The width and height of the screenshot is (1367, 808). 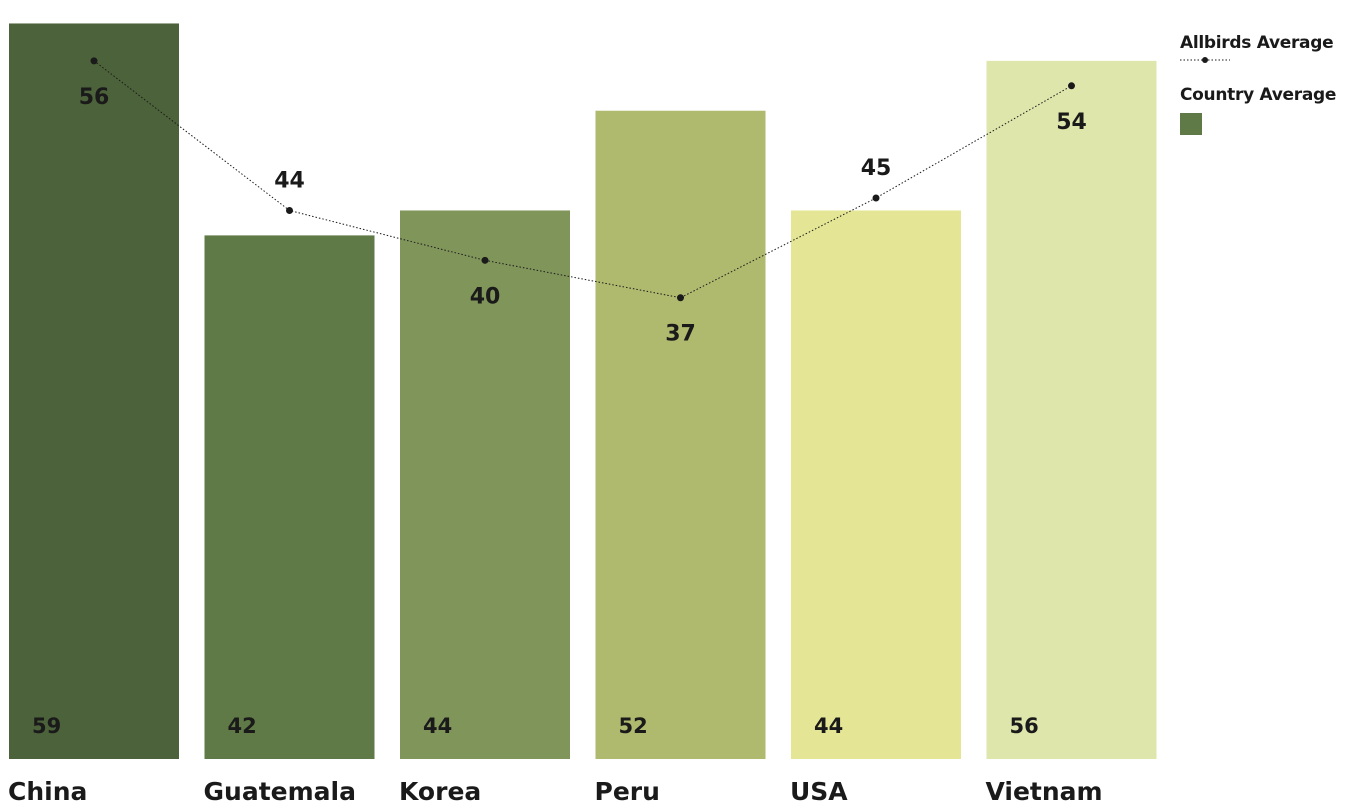 What do you see at coordinates (876, 198) in the screenshot?
I see `allbirds-point-usa` at bounding box center [876, 198].